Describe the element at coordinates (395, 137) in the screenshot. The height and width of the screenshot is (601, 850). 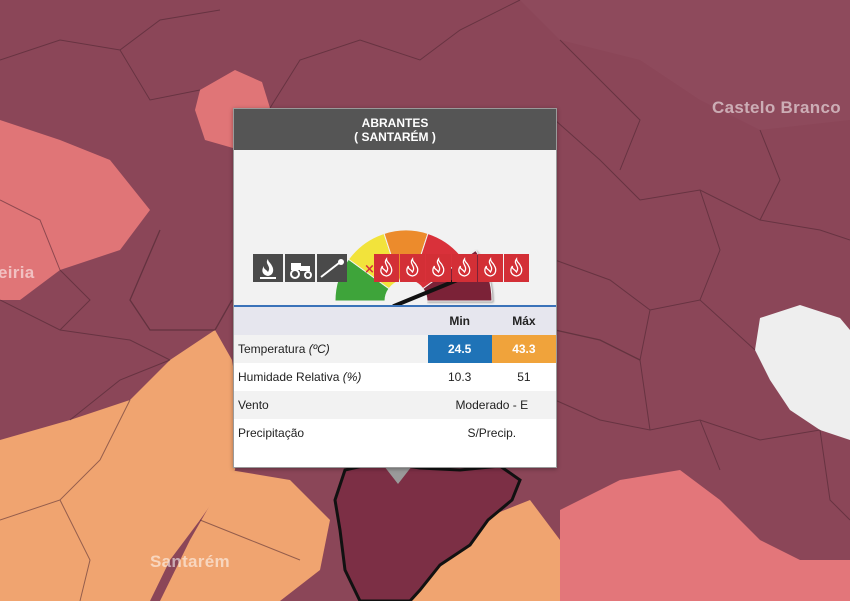
I see `district-name: ( SANTARÉM )` at that location.